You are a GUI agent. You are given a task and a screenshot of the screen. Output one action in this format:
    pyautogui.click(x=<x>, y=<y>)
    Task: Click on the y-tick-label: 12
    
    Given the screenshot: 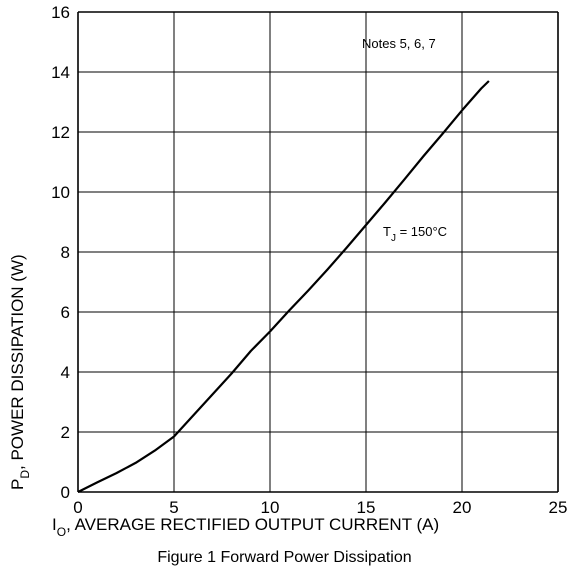 What is the action you would take?
    pyautogui.click(x=60, y=132)
    